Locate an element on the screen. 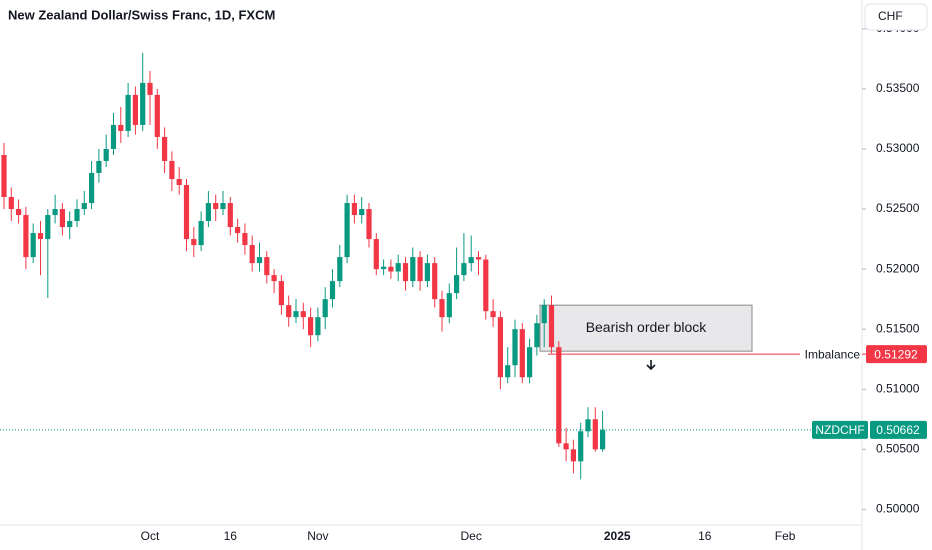  symbol-label: NZDCHF is located at coordinates (839, 430).